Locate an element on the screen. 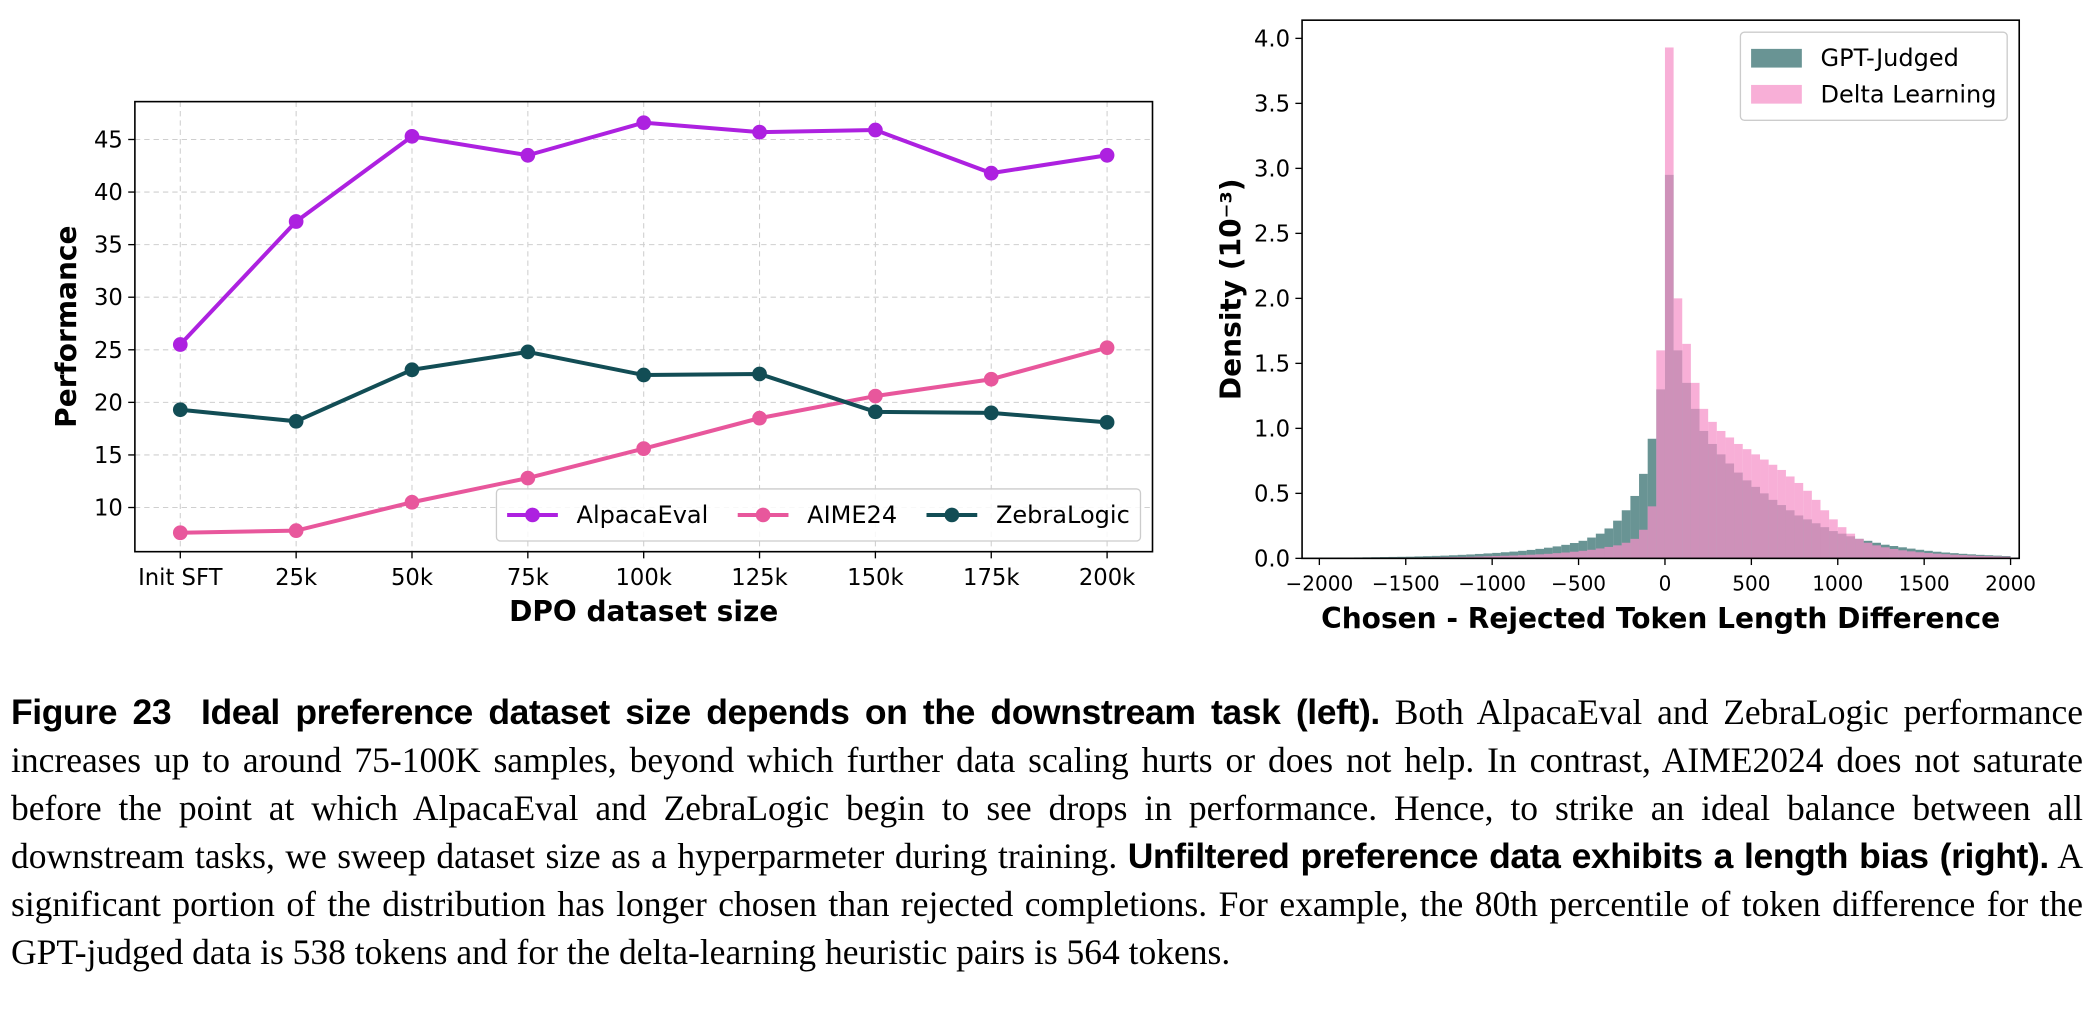 The image size is (2094, 1034). y-axis-label: Density (10⁻³) is located at coordinates (1231, 289).